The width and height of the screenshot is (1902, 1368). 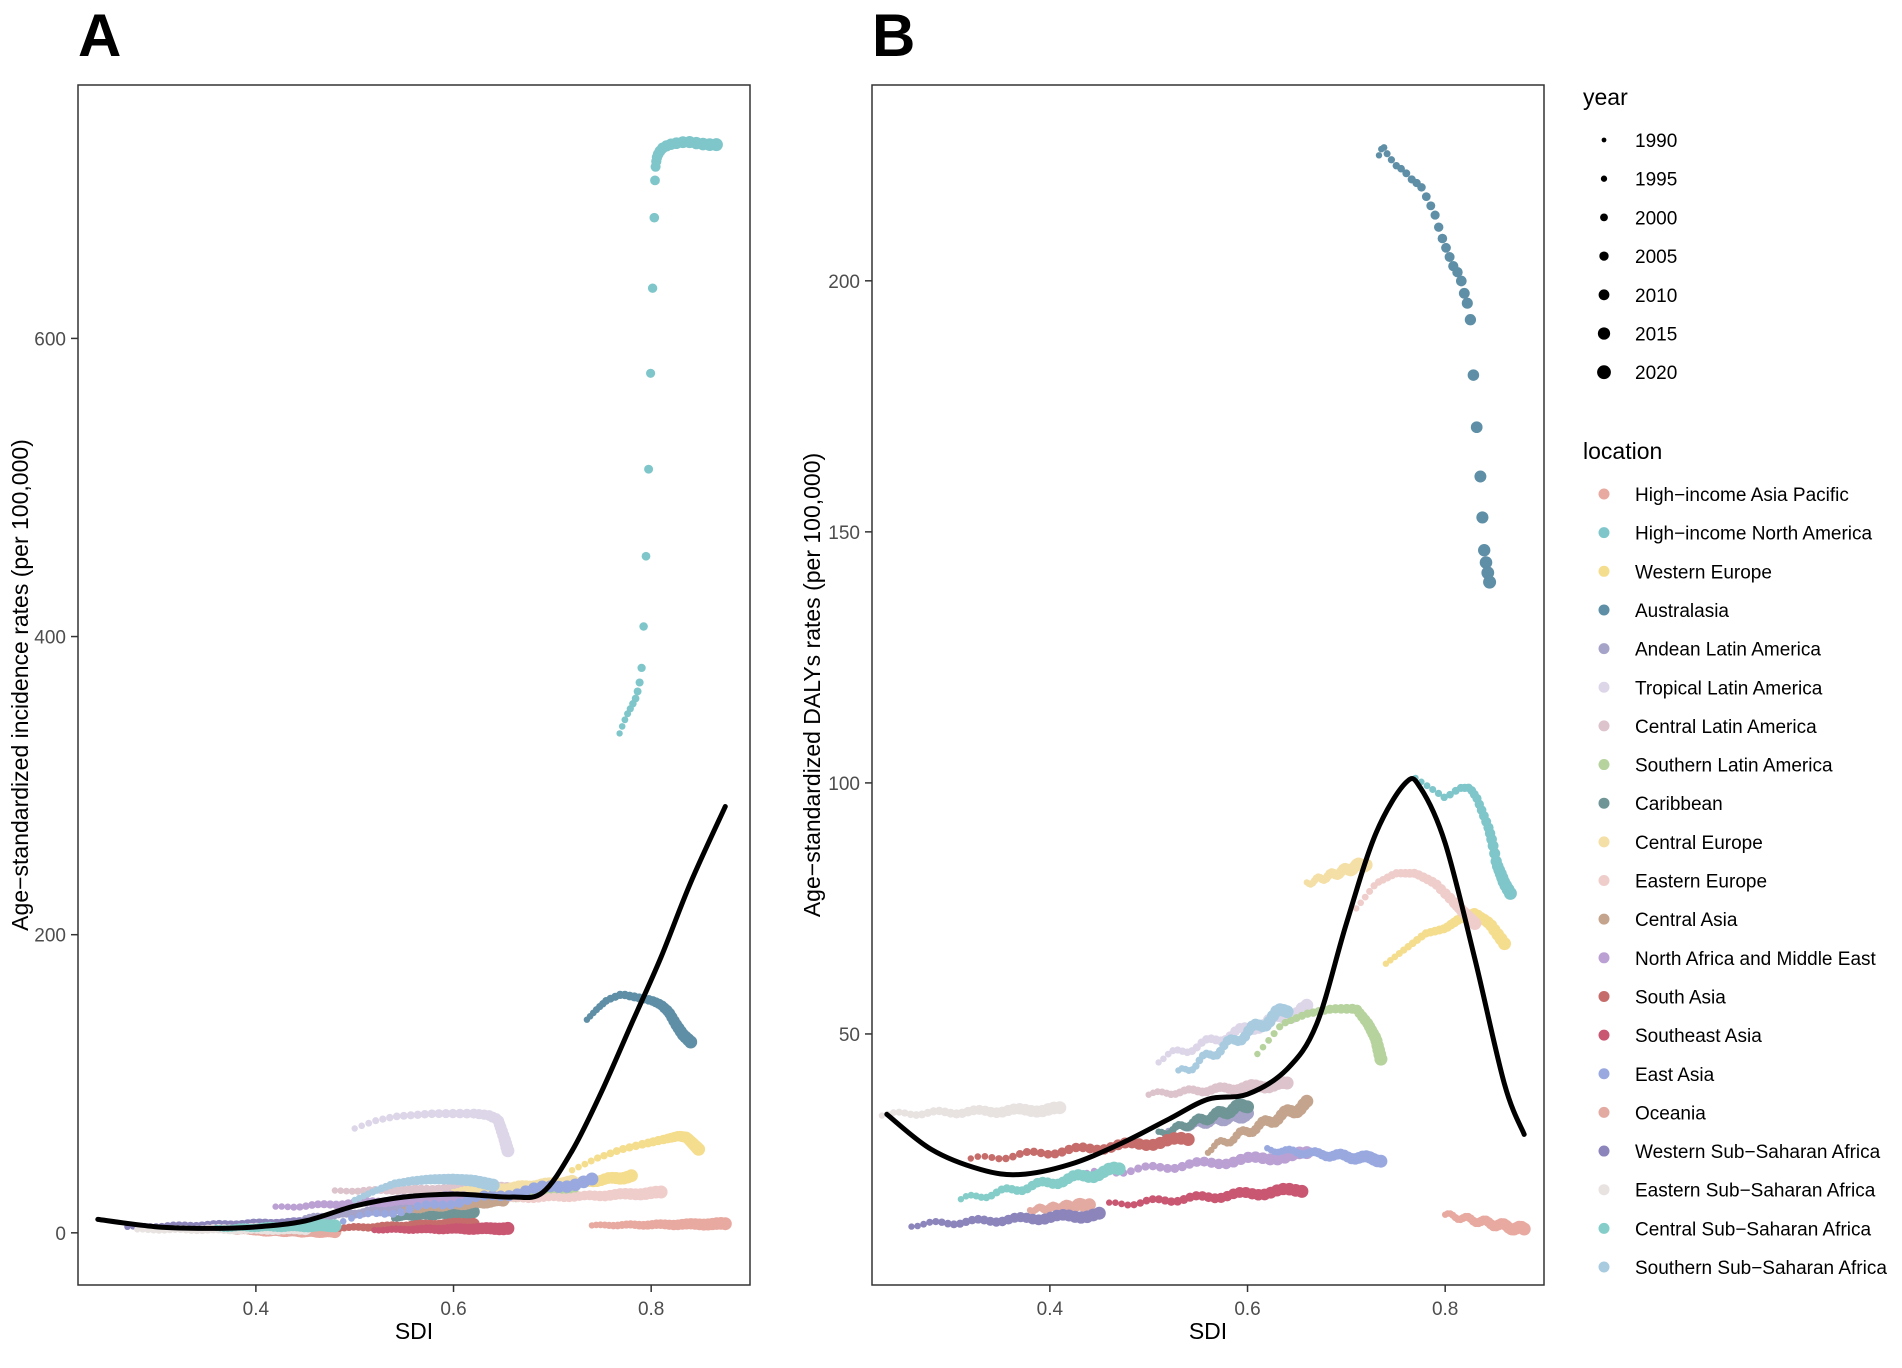 I want to click on legend-location-high-income-asia-pacific: High−income Asia Pacific, so click(x=1723, y=495).